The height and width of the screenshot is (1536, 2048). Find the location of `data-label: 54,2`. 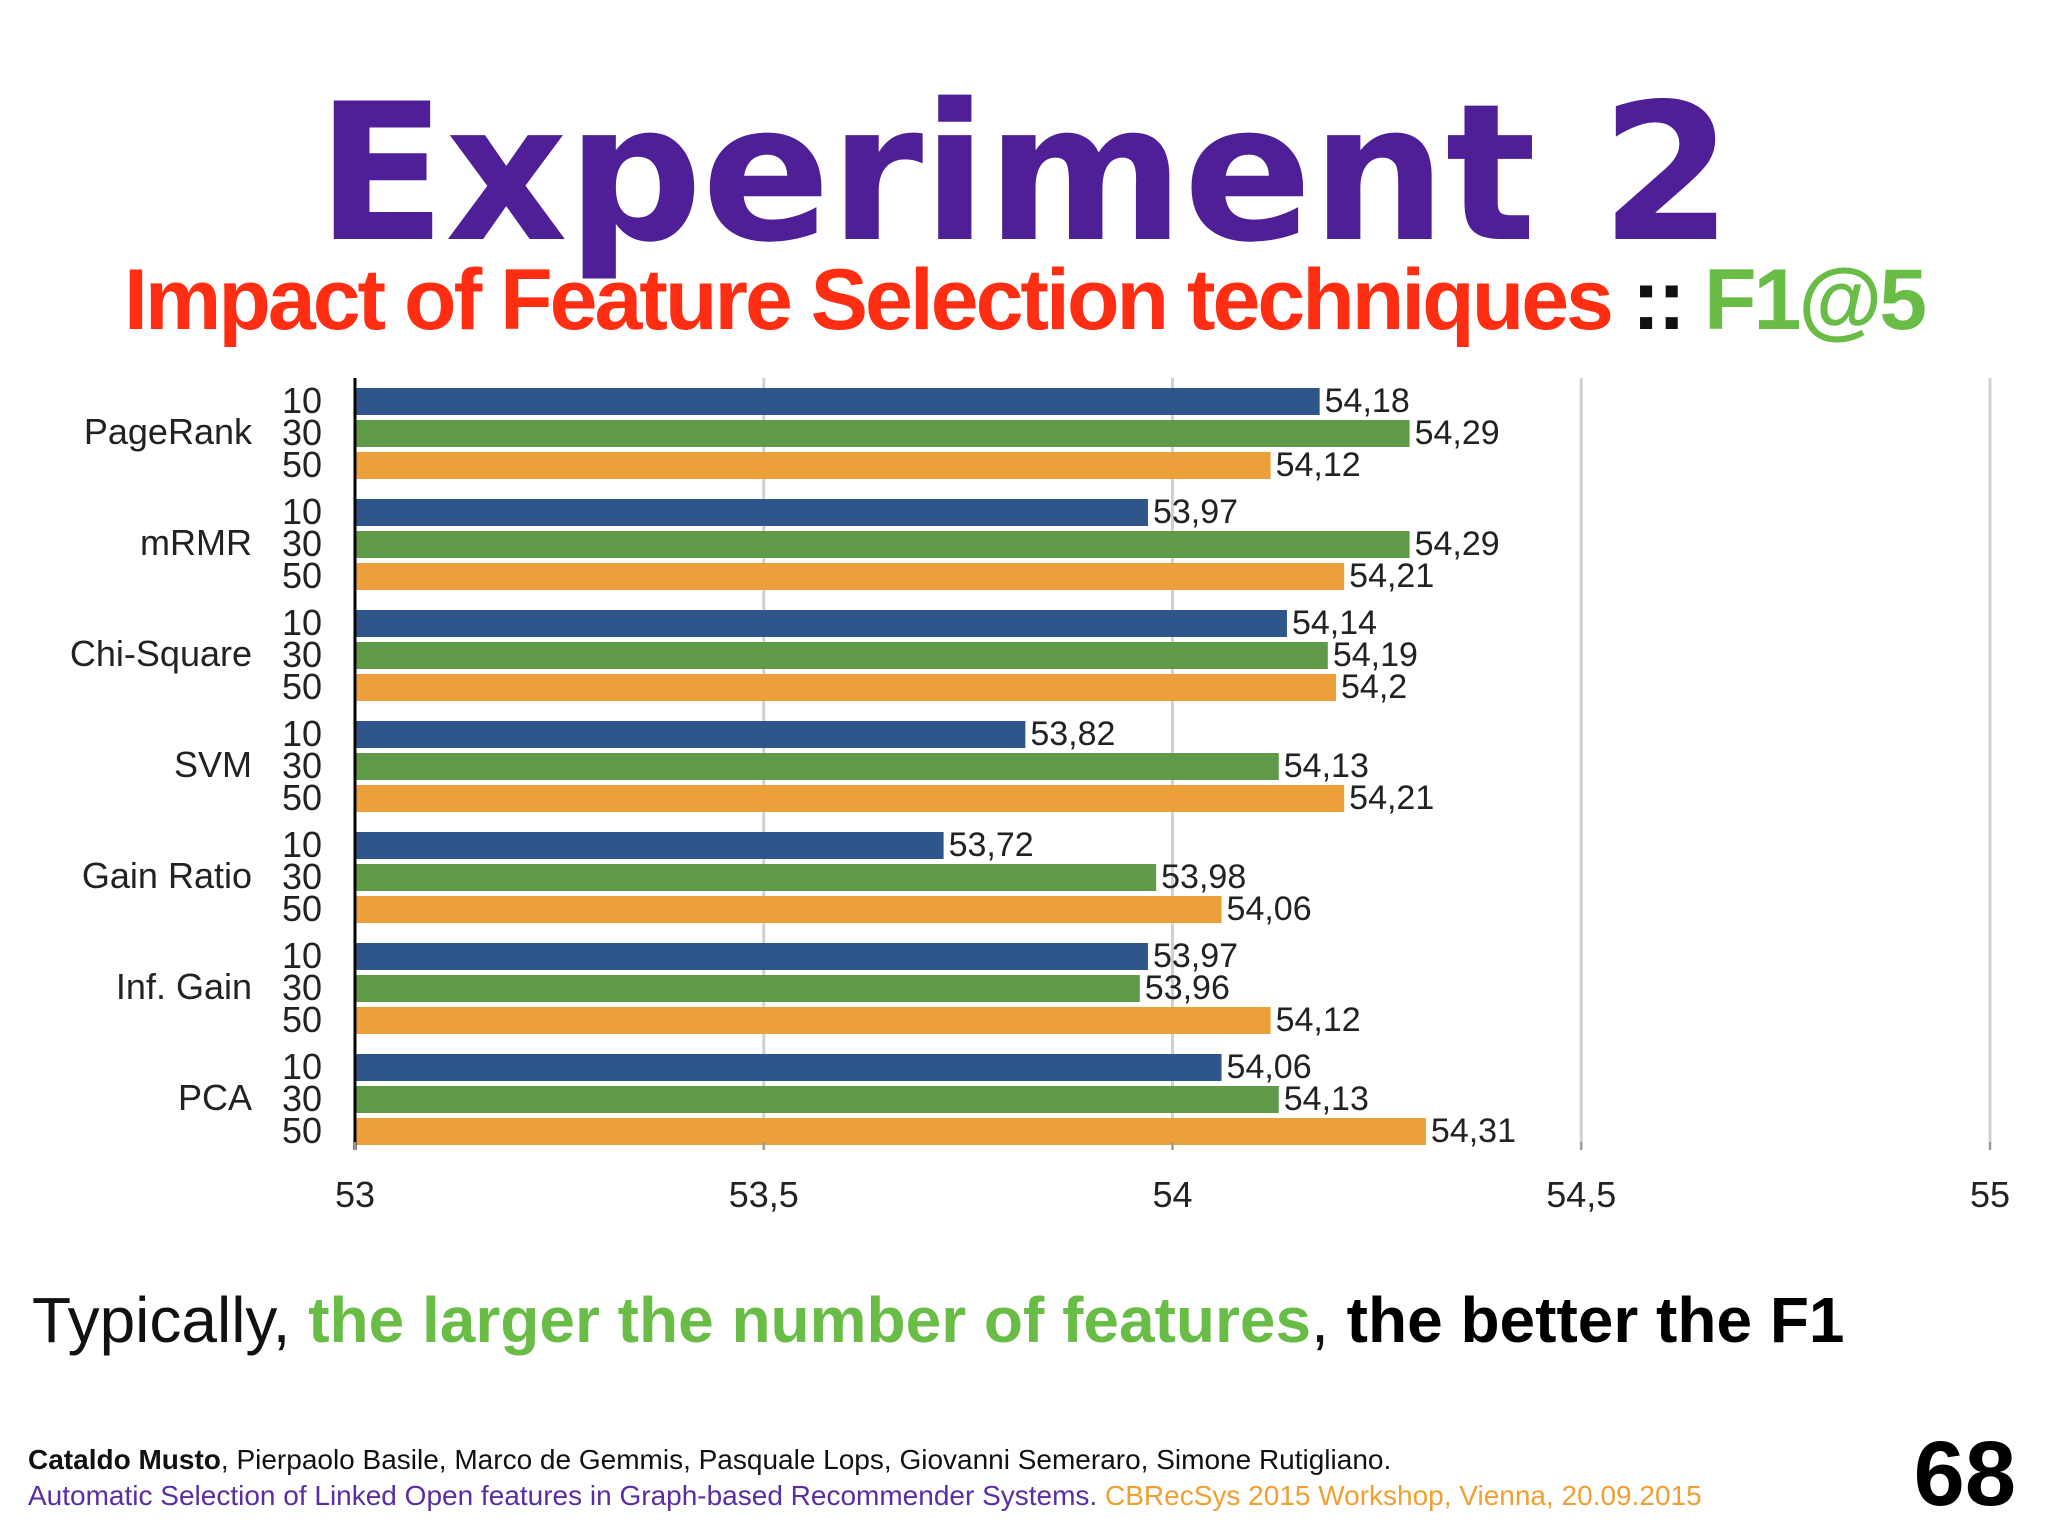

data-label: 54,2 is located at coordinates (1374, 687).